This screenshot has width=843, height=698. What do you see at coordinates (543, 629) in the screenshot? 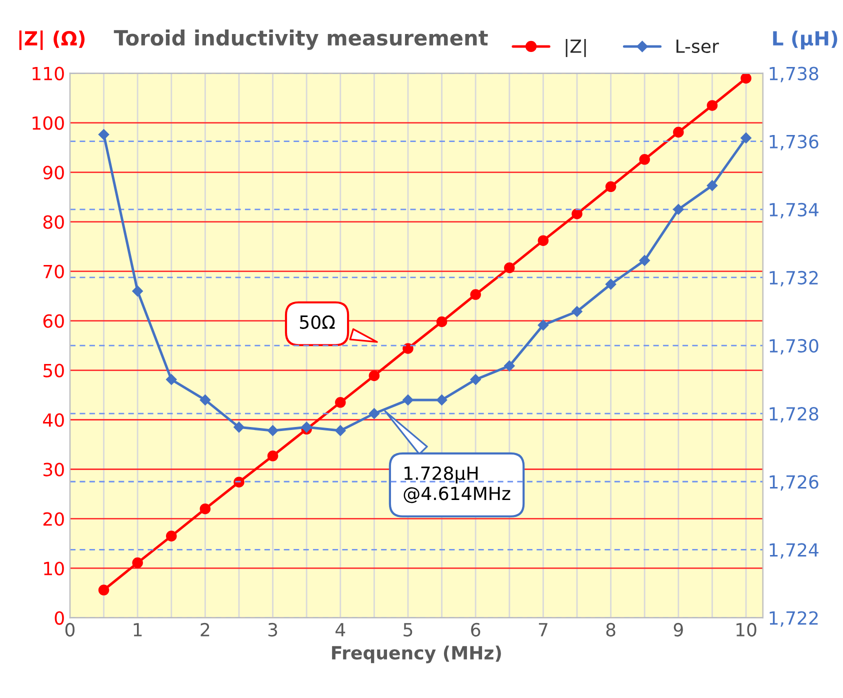
I see `x-tick-label: 7` at bounding box center [543, 629].